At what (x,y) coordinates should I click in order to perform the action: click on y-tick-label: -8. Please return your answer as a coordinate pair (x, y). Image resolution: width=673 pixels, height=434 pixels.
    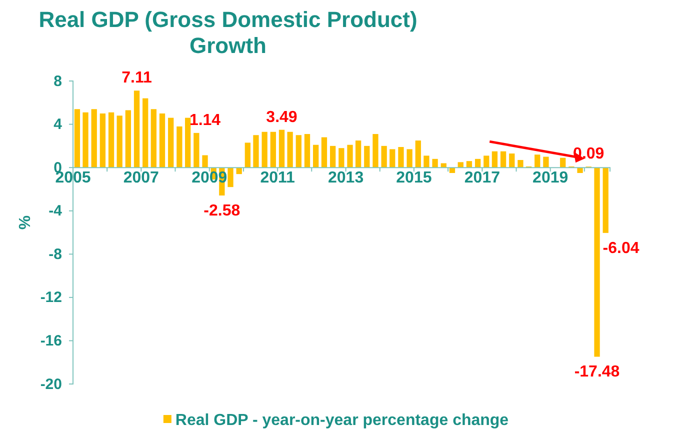
    Looking at the image, I should click on (55, 254).